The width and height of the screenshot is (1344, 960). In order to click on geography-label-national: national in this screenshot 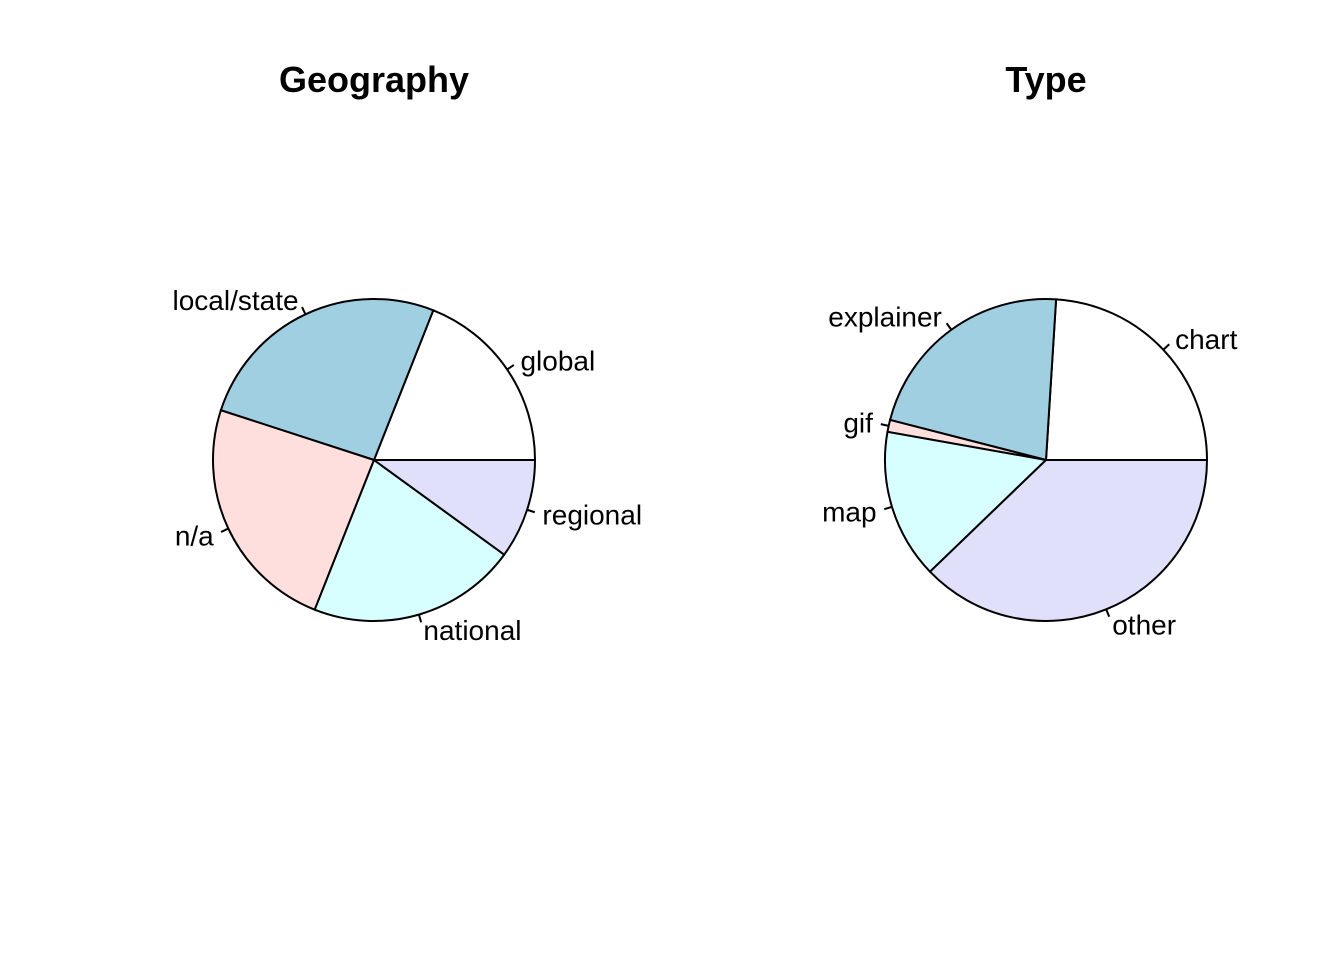, I will do `click(472, 630)`.